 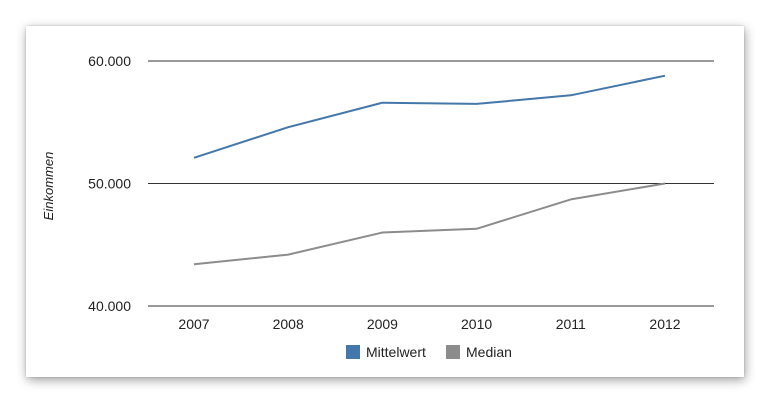 I want to click on x-tick-label: 2007, so click(x=193, y=324).